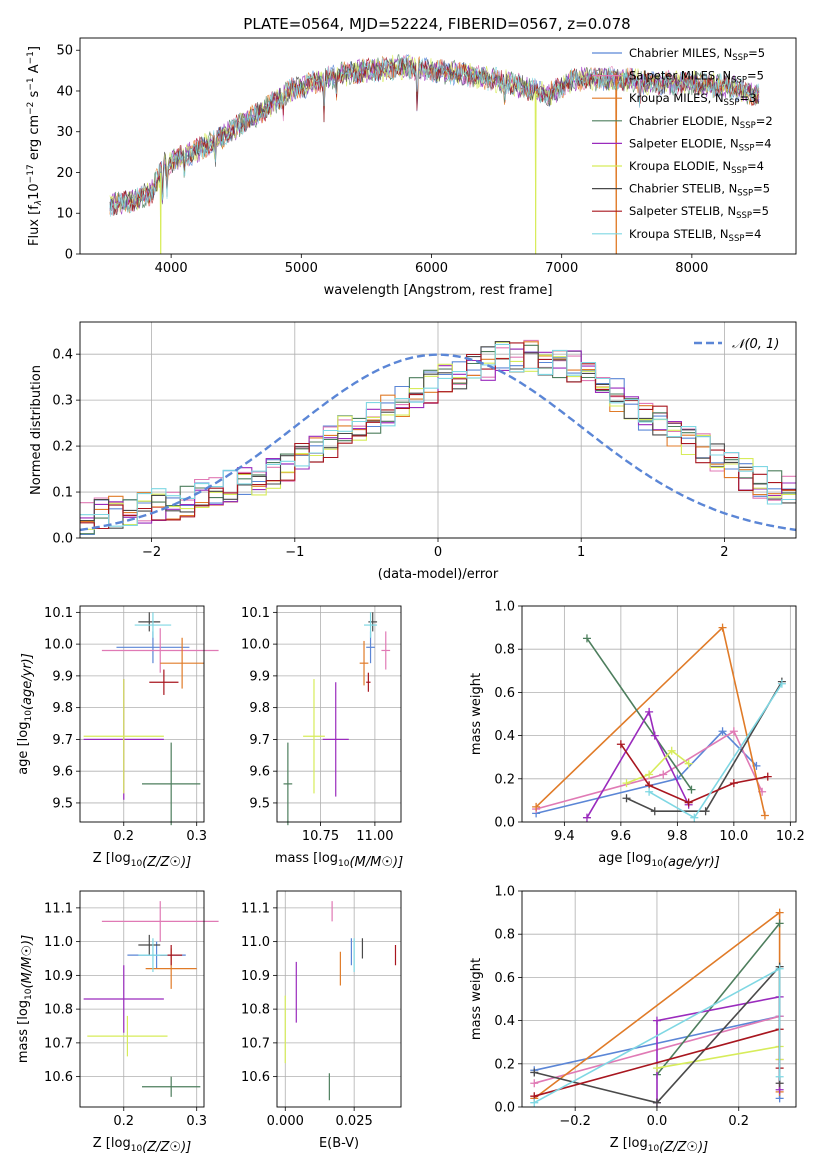  What do you see at coordinates (153, 625) in the screenshot?
I see `errorbar-kroupa_stelib` at bounding box center [153, 625].